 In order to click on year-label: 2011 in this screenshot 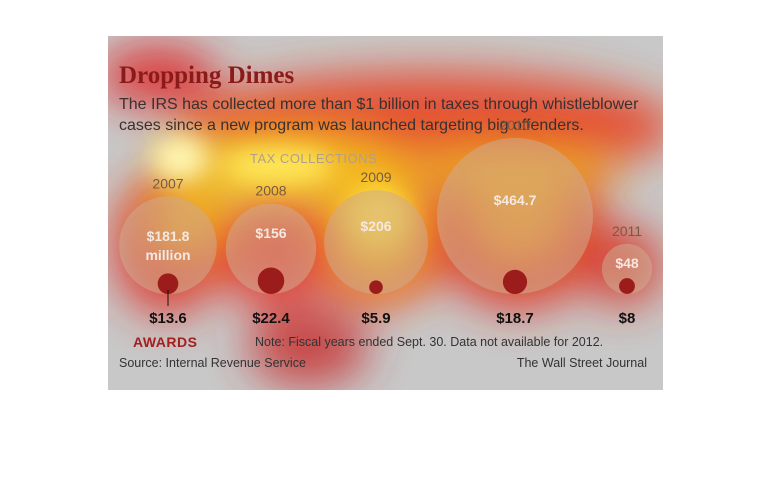, I will do `click(627, 231)`.